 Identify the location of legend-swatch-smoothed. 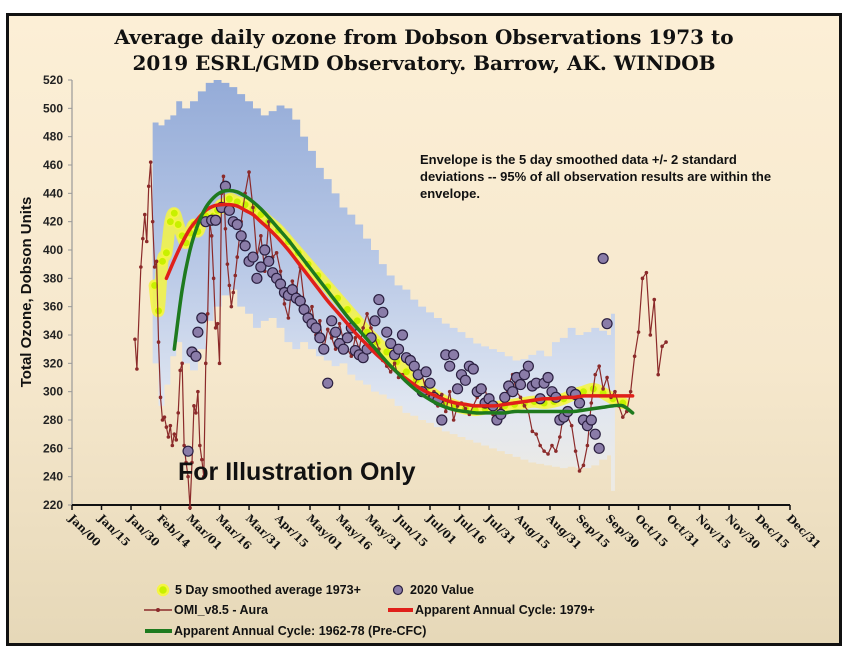
(163, 590).